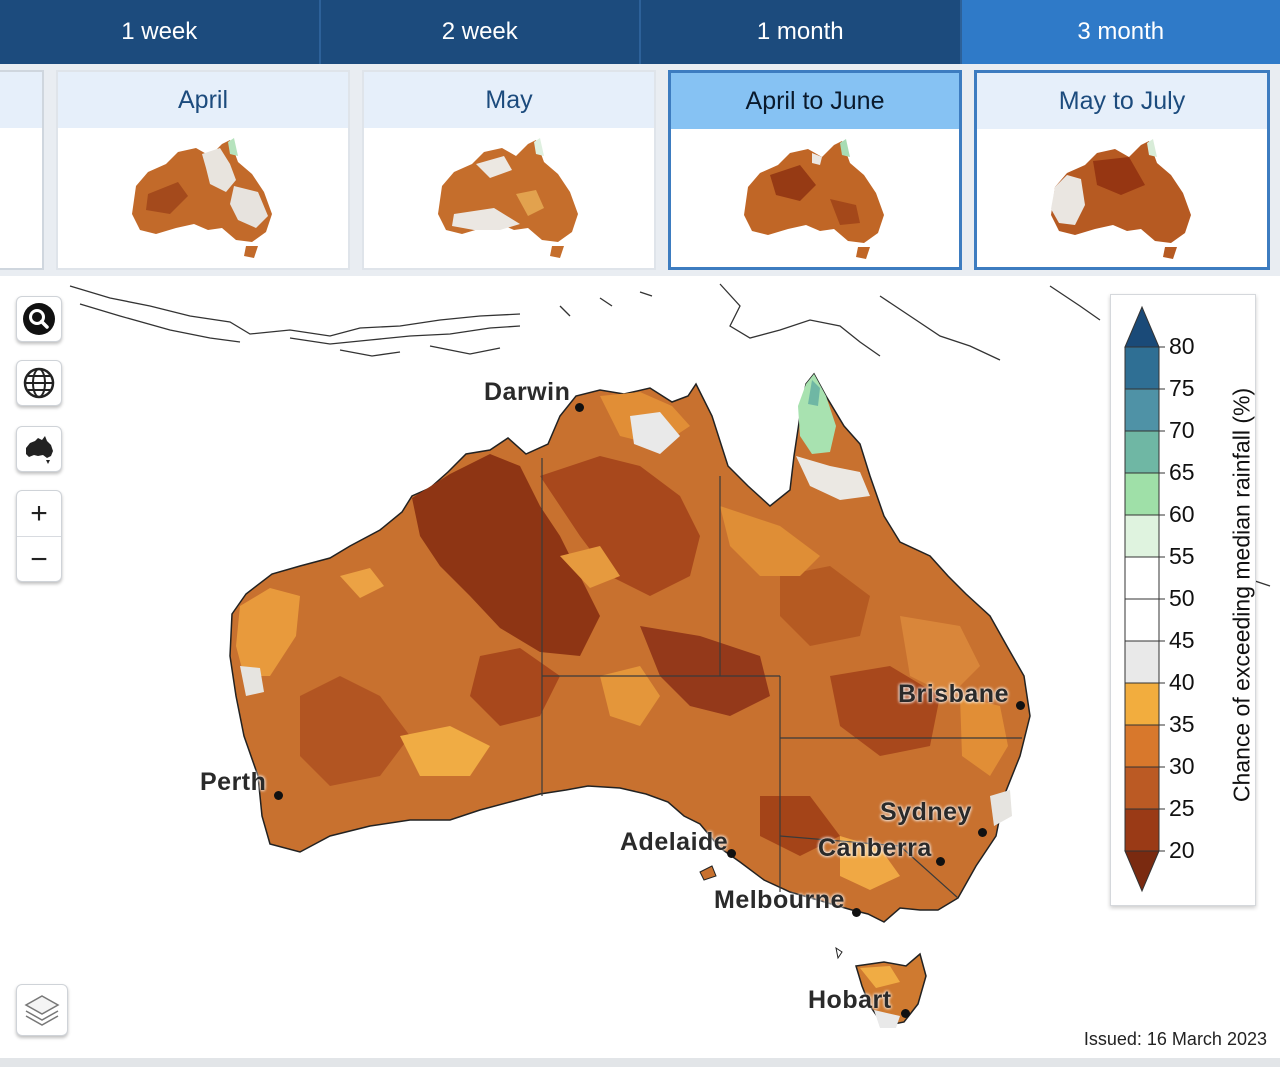 The width and height of the screenshot is (1280, 1067). I want to click on legend-tick-45: 45, so click(1182, 640).